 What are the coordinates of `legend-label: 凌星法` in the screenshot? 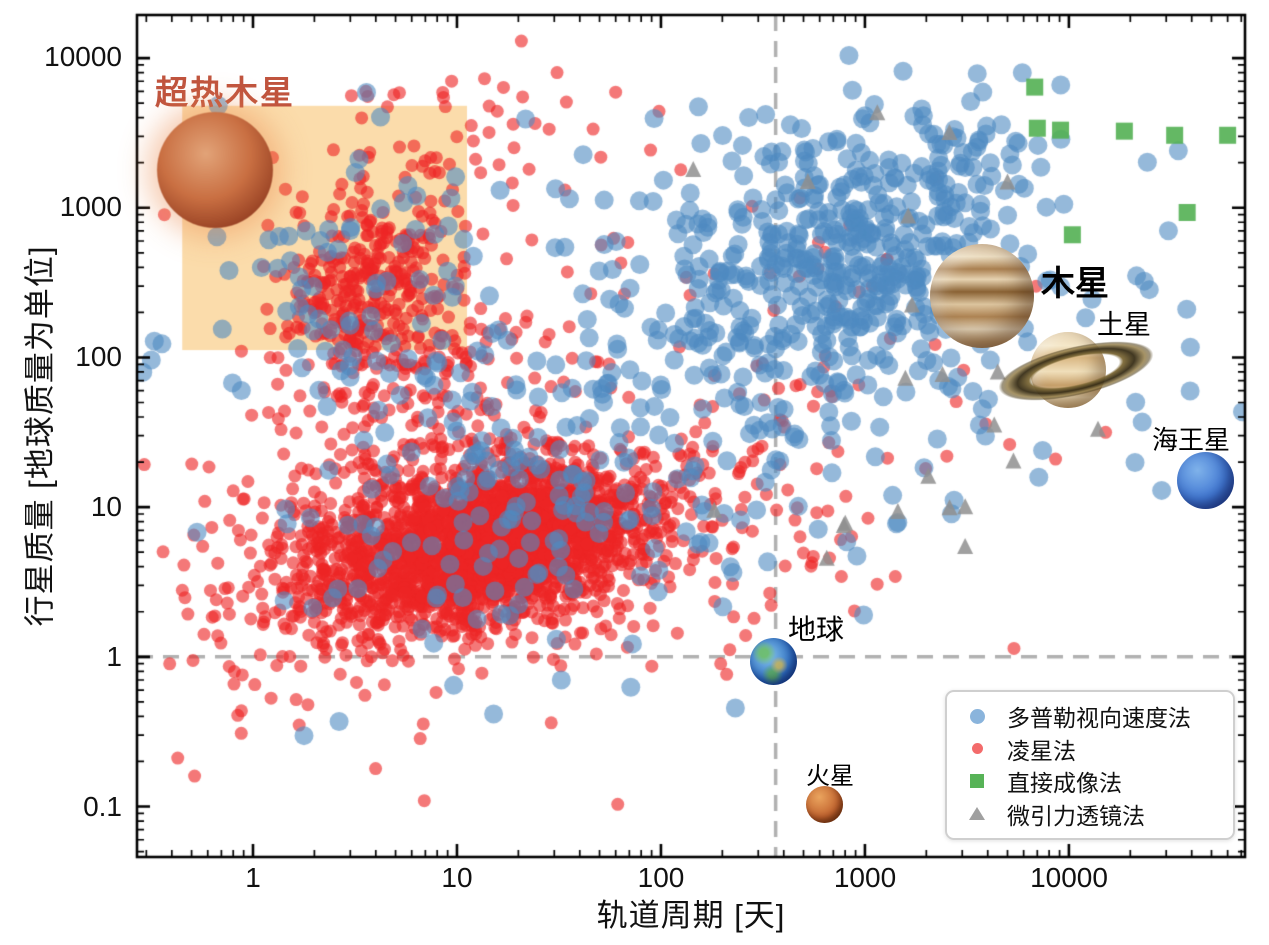 It's located at (1041, 750).